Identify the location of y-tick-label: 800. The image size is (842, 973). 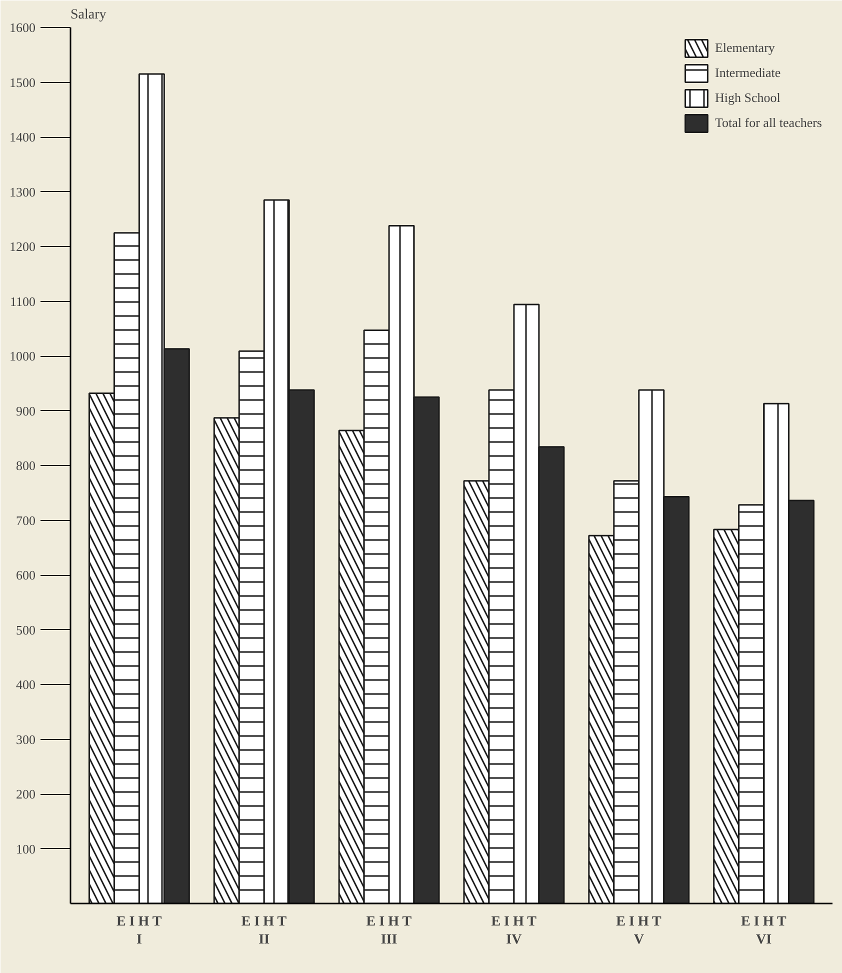
(26, 465).